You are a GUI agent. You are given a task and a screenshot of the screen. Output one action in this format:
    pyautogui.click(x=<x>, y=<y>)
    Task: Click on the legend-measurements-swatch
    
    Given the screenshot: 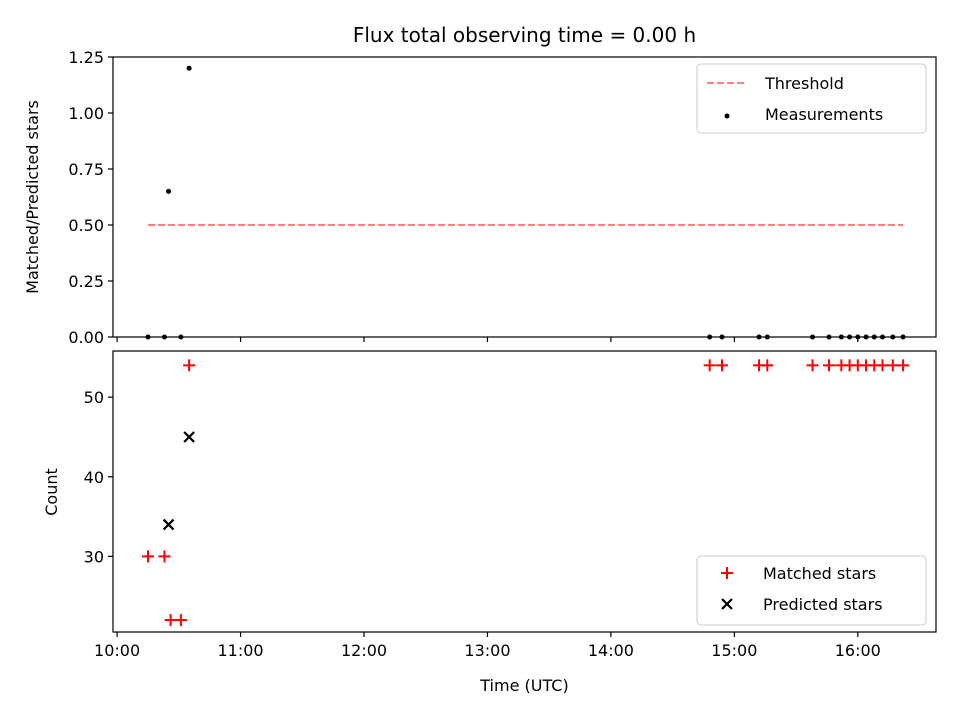 What is the action you would take?
    pyautogui.click(x=727, y=116)
    